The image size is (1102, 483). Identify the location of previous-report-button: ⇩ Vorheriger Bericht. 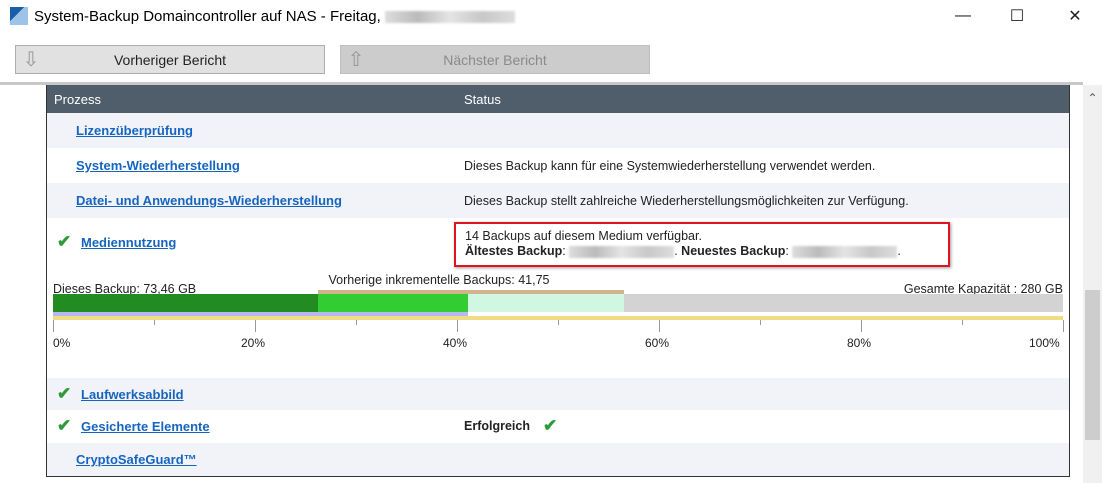
(170, 59).